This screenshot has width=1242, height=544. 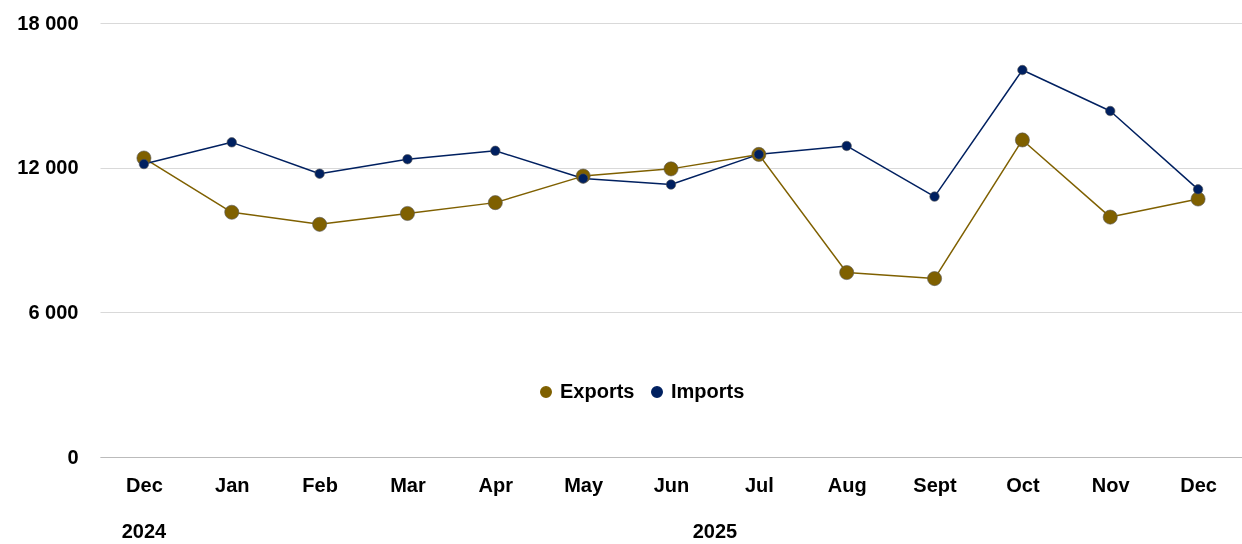 I want to click on x-tick-label: Oct, so click(x=1023, y=484).